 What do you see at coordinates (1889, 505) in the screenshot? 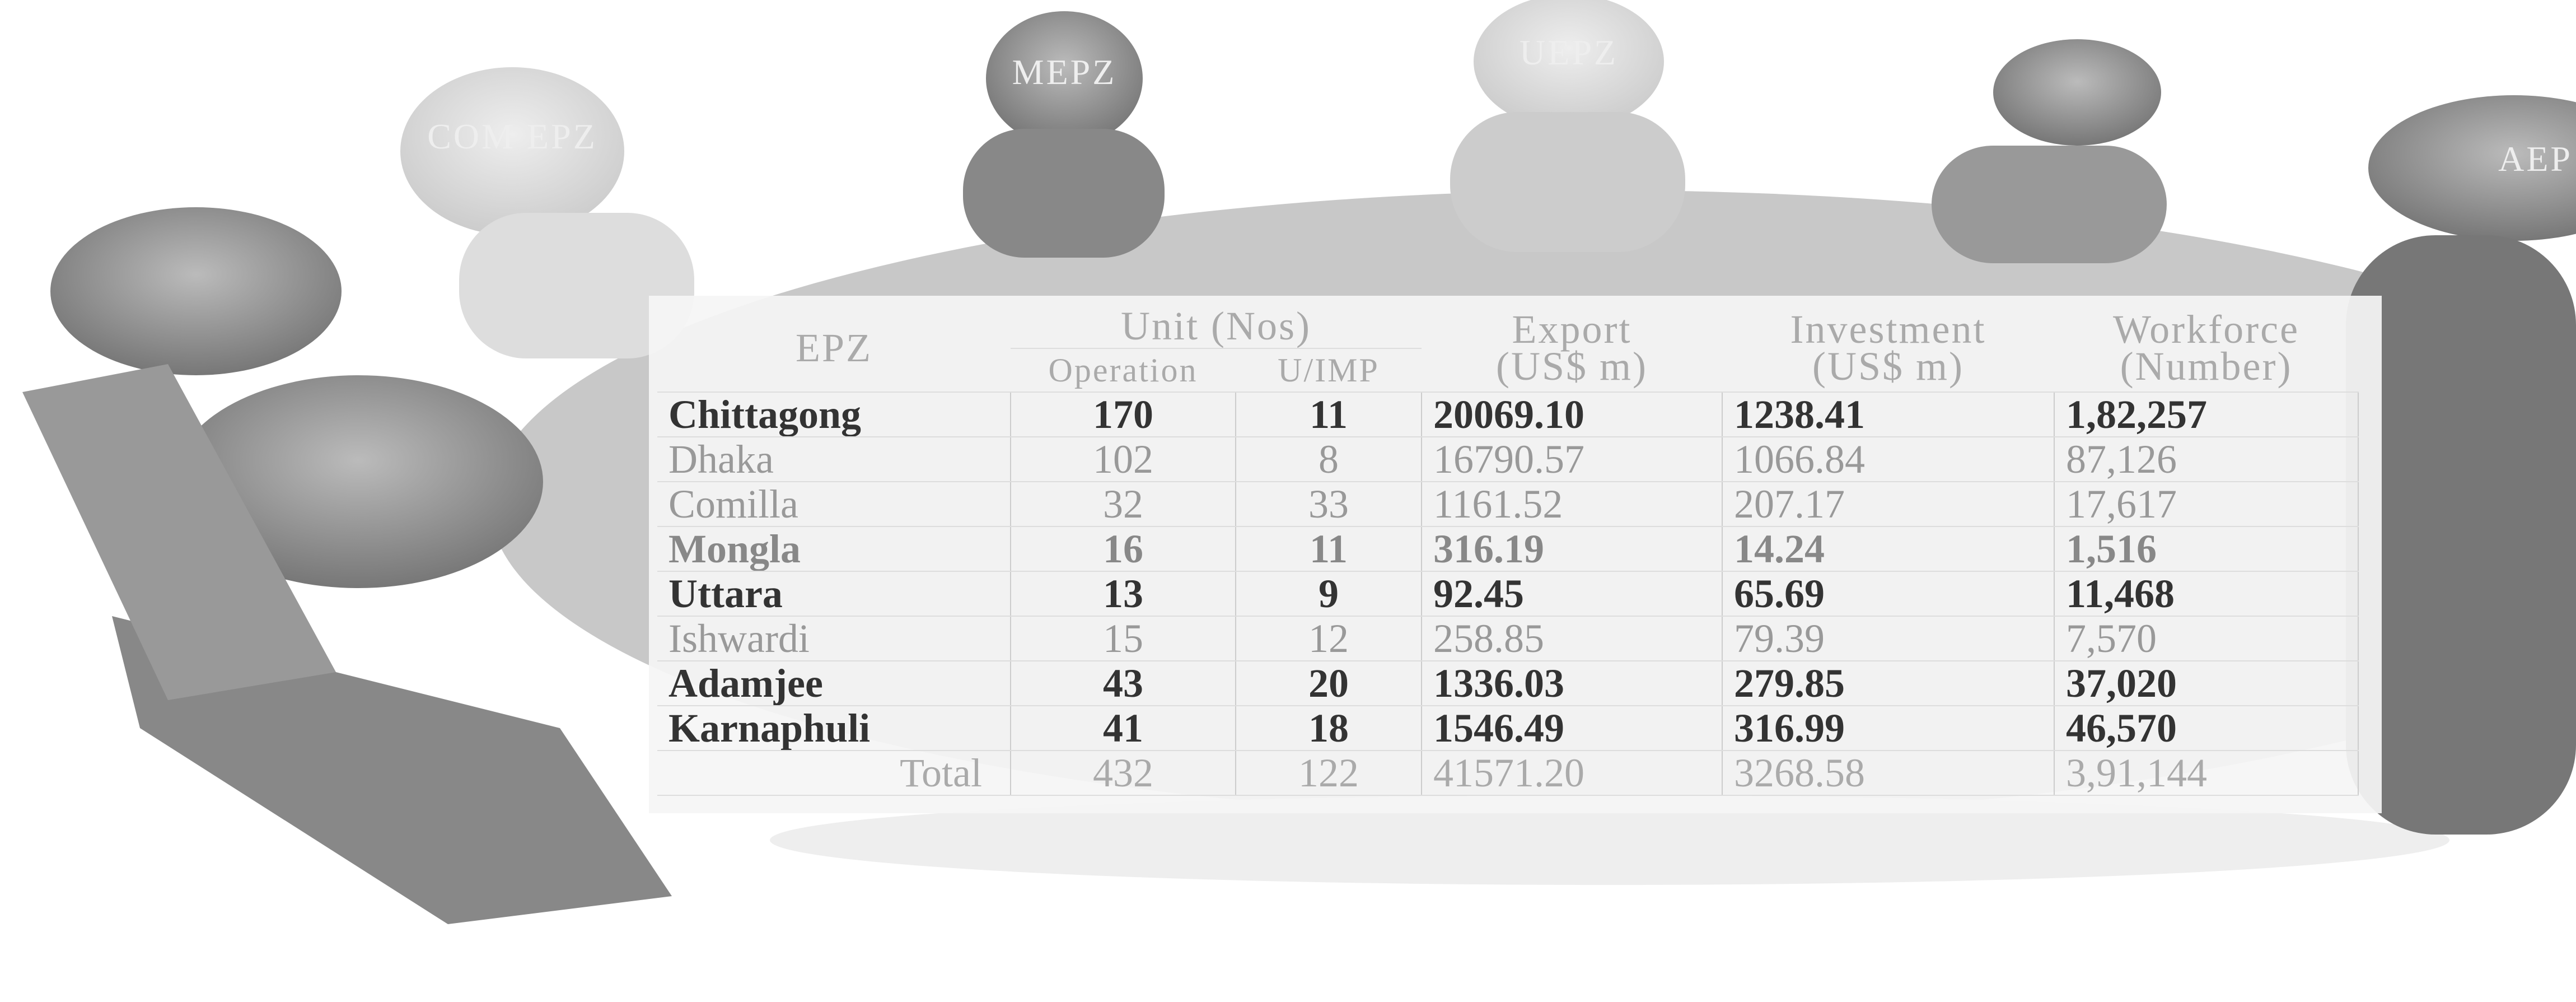
I see `table-cell: 207.17` at bounding box center [1889, 505].